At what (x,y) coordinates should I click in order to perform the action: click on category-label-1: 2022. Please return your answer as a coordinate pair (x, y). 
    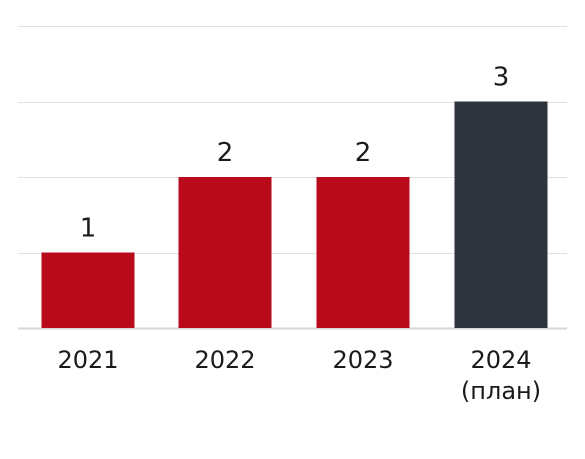
    Looking at the image, I should click on (224, 360).